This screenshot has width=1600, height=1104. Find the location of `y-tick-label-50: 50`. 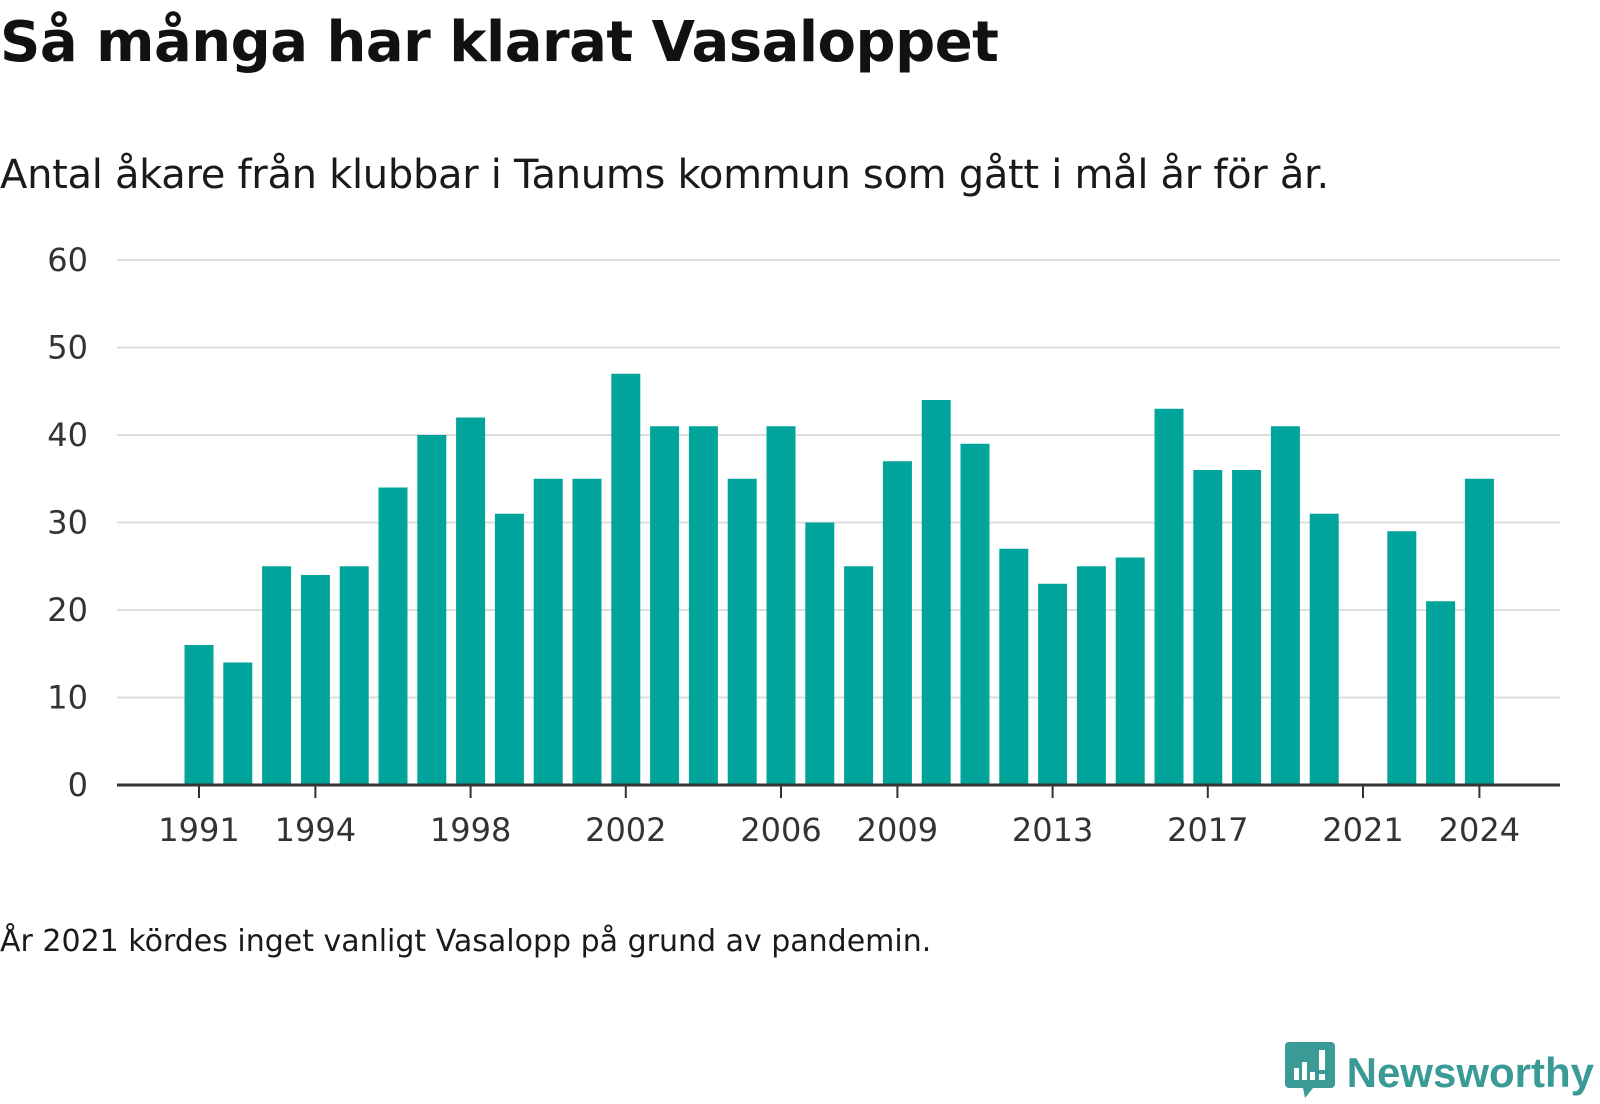

y-tick-label-50: 50 is located at coordinates (67, 348).